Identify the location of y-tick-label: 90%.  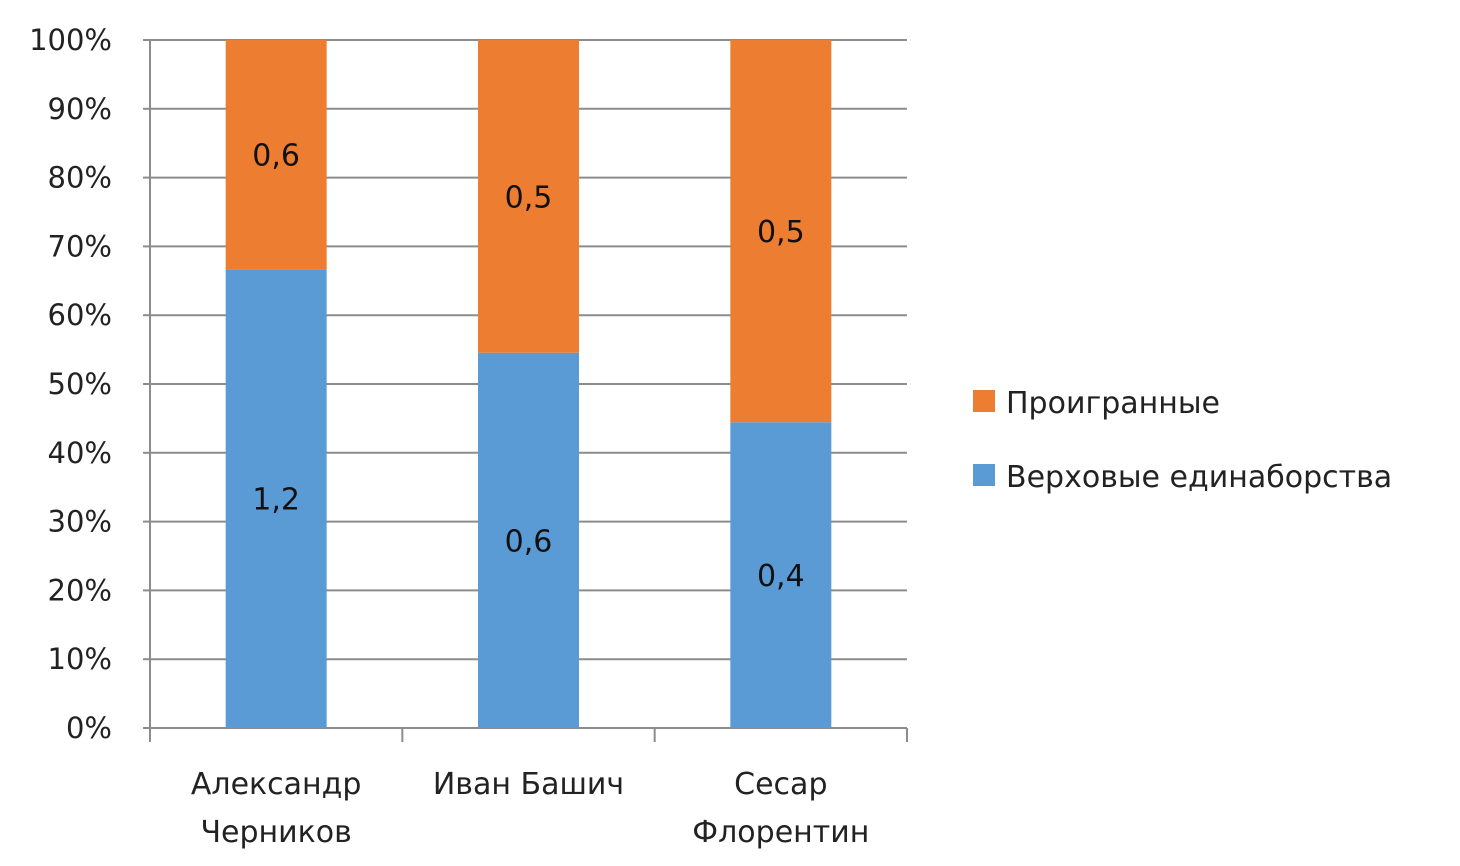
(80, 109).